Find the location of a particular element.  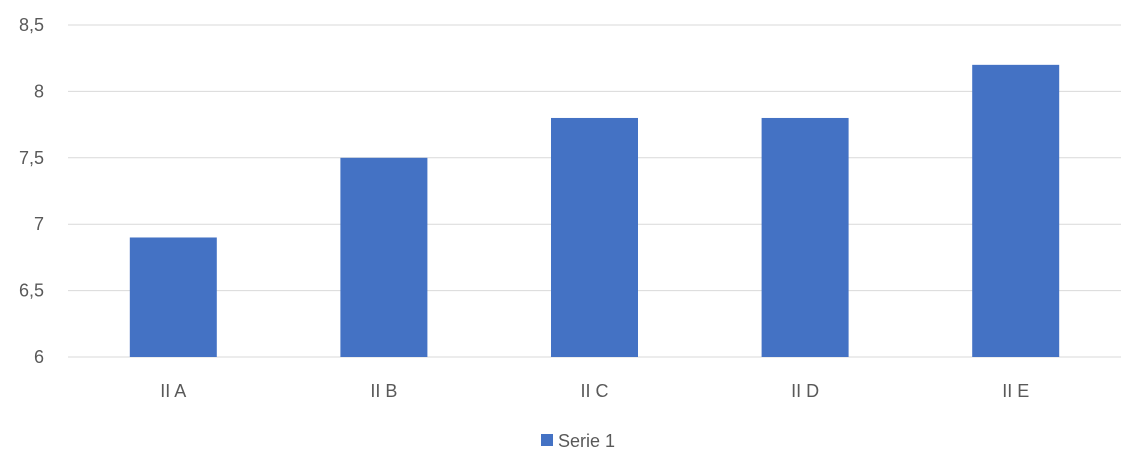

y-tick-label: 7 is located at coordinates (39, 224).